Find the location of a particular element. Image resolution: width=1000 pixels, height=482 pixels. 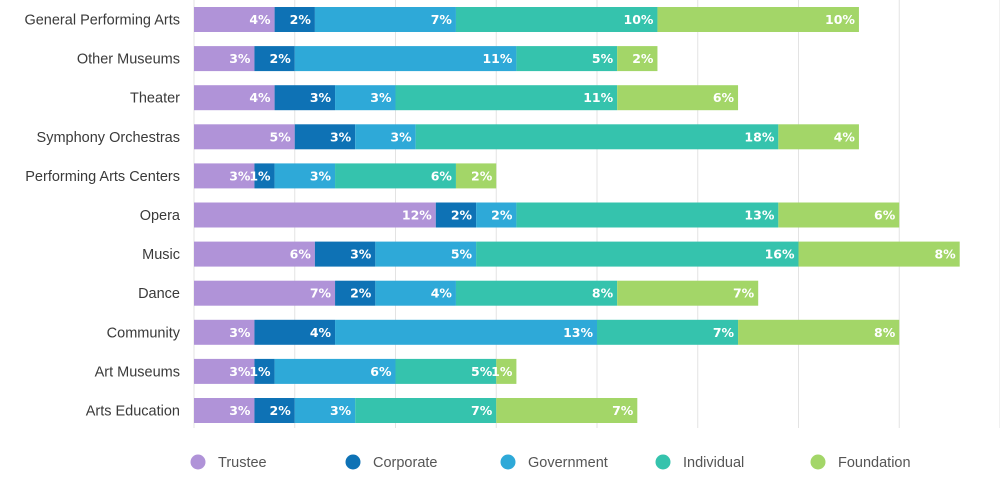

bar-corporate-other-museums is located at coordinates (274, 59).